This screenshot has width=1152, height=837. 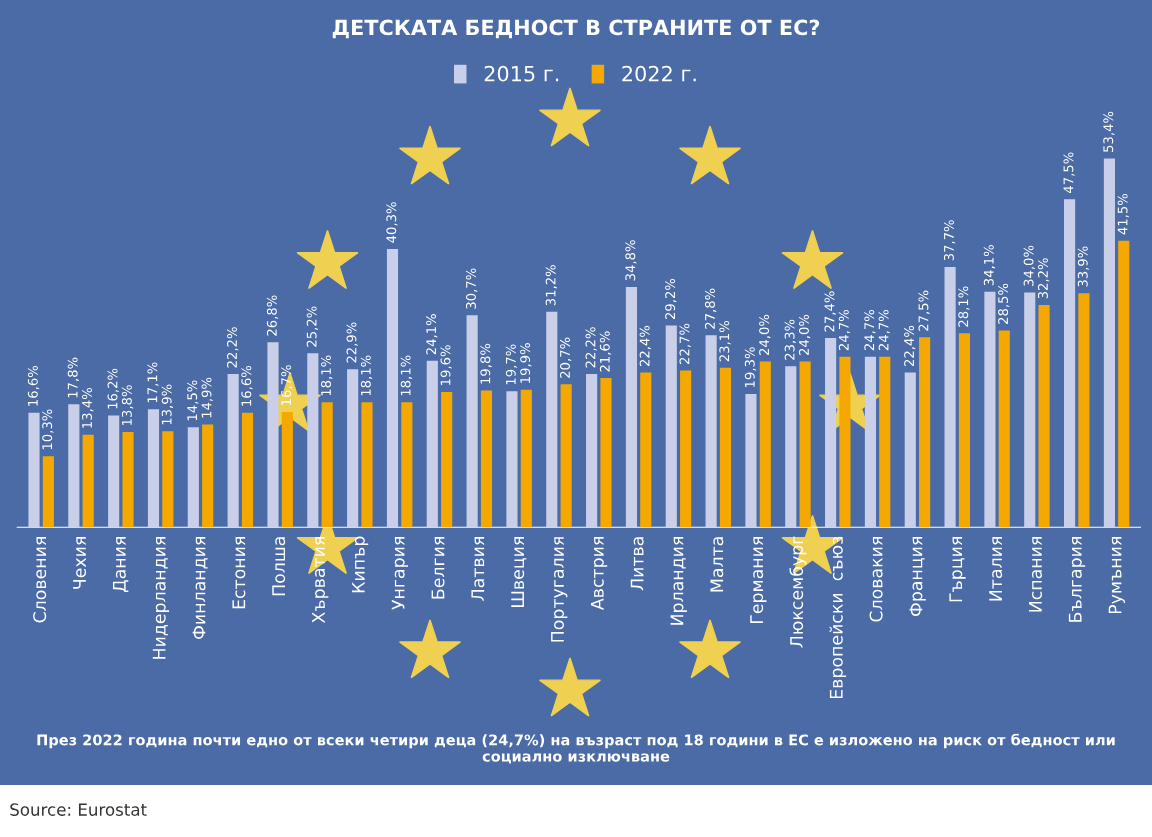 I want to click on data-label: 34,8%, so click(x=631, y=260).